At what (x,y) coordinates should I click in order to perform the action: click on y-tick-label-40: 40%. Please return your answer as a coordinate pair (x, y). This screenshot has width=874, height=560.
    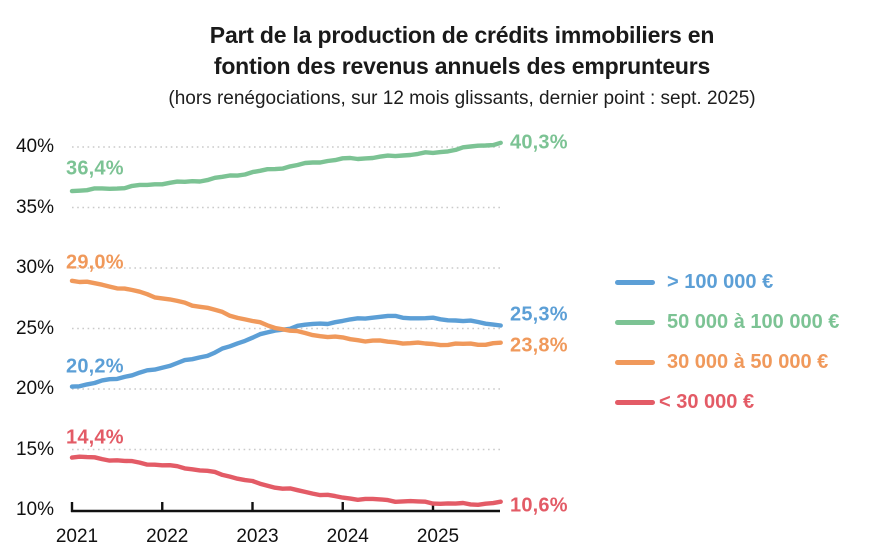
    Looking at the image, I should click on (34, 146).